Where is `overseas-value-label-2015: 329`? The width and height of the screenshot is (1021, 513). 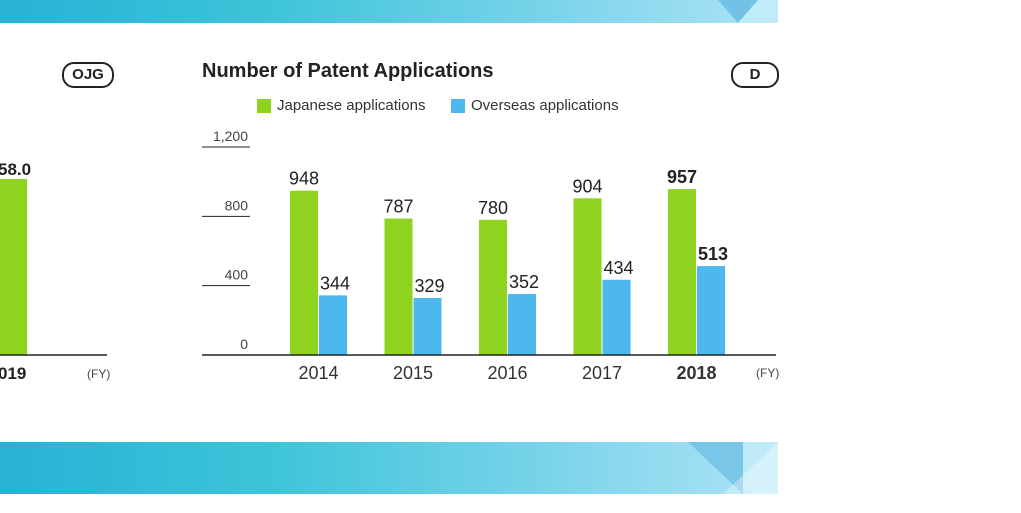 overseas-value-label-2015: 329 is located at coordinates (429, 286).